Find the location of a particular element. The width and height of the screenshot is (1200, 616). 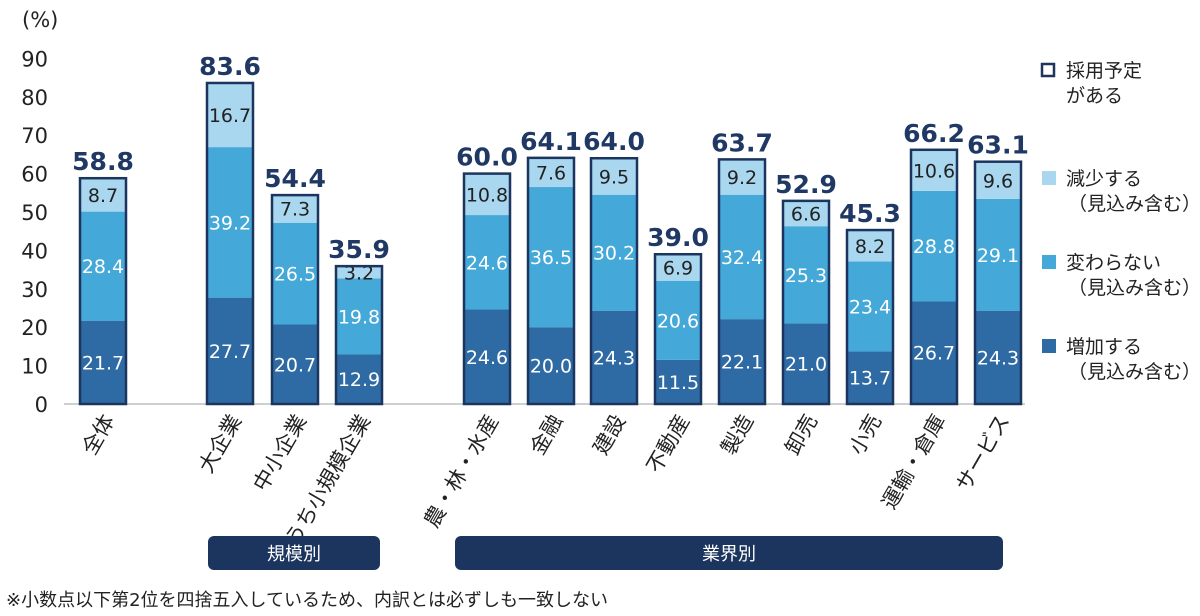

data-label: 9.2 is located at coordinates (742, 178).